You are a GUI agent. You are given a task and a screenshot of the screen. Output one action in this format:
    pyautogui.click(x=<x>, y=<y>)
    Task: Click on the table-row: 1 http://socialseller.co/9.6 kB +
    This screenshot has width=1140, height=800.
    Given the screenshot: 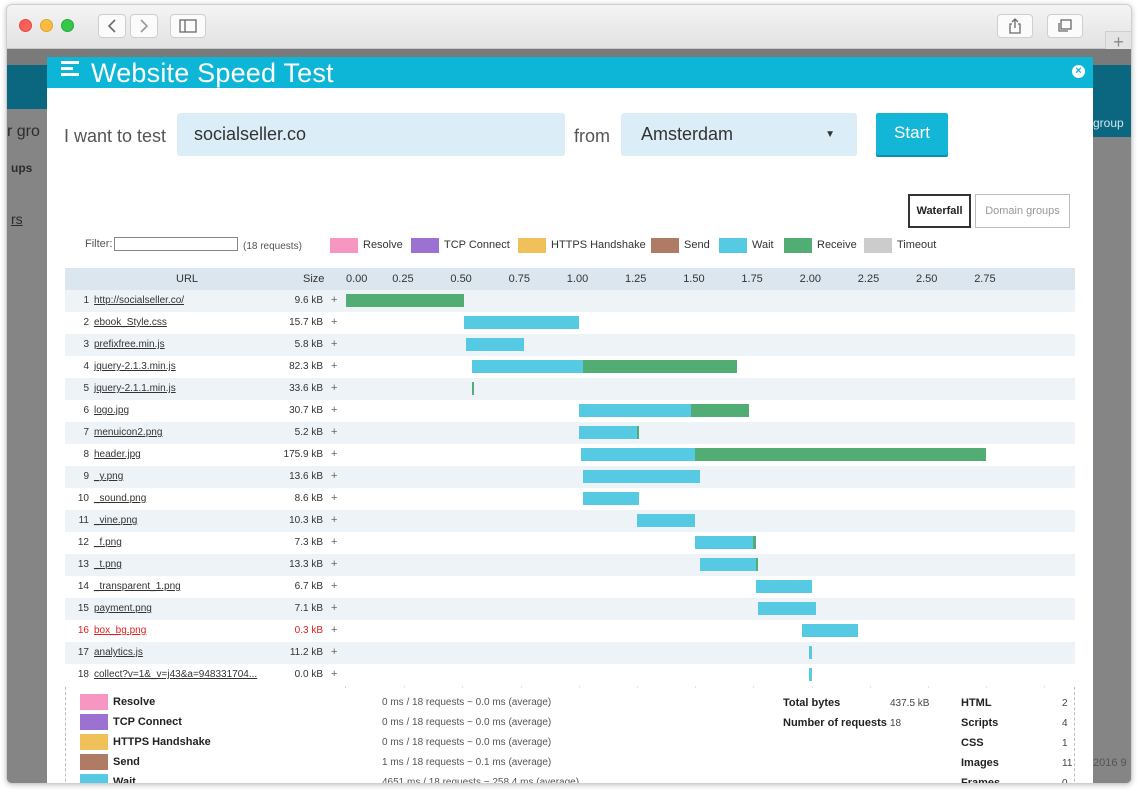 What is the action you would take?
    pyautogui.click(x=570, y=301)
    